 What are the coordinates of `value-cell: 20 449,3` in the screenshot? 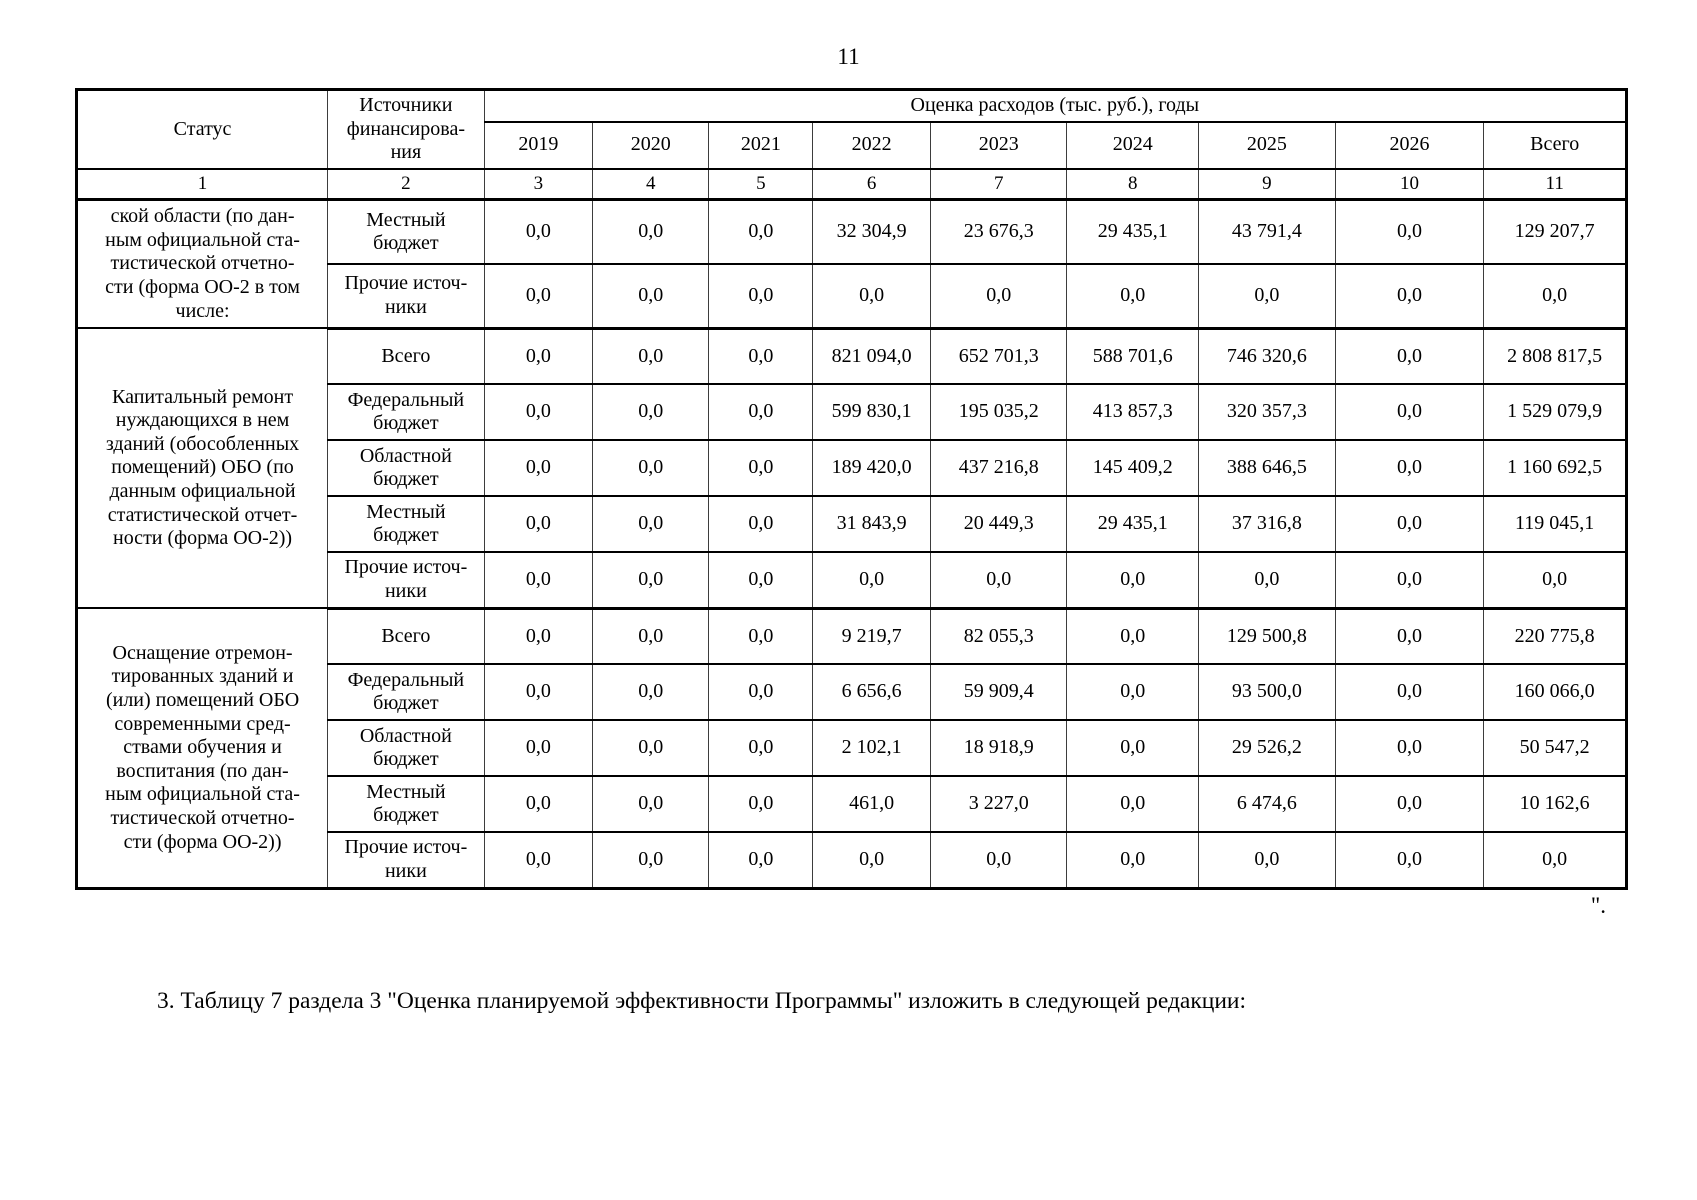 It's located at (999, 524).